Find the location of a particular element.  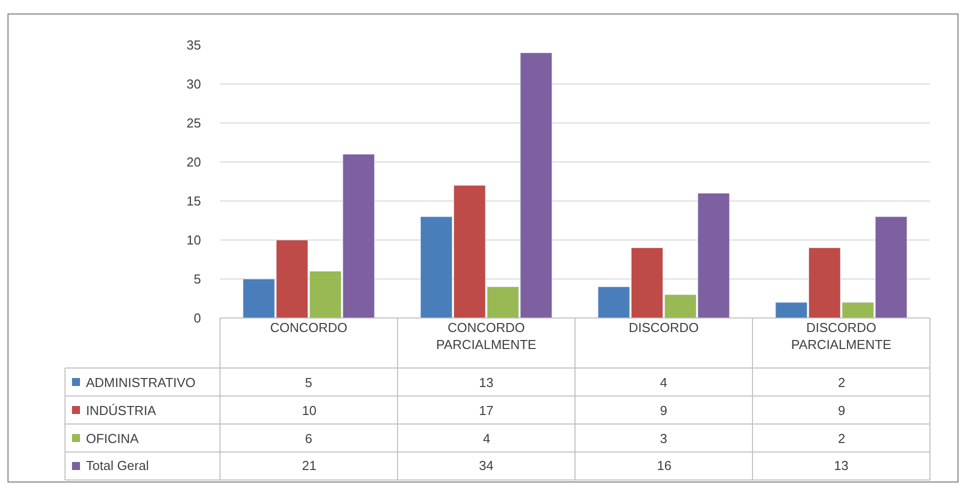

data-label: 10 is located at coordinates (309, 410).